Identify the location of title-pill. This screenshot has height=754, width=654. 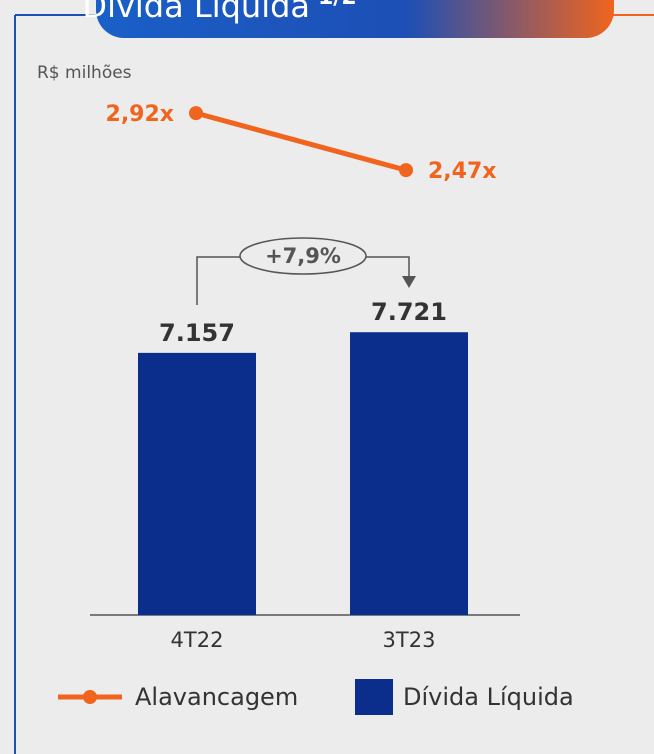
(355, 19).